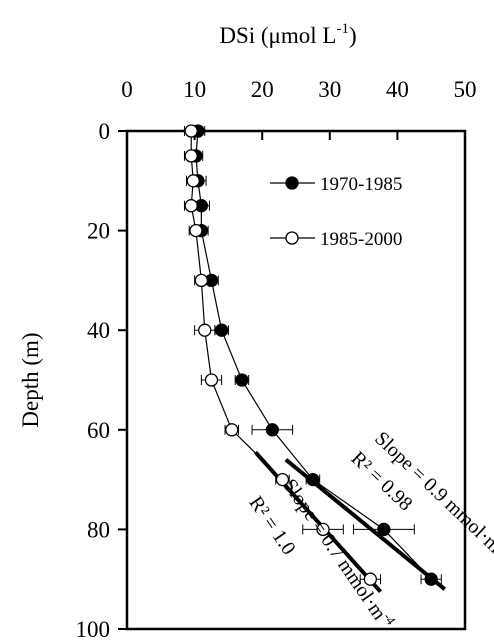 The width and height of the screenshot is (494, 644). I want to click on y-tick-label-0: 0, so click(105, 131).